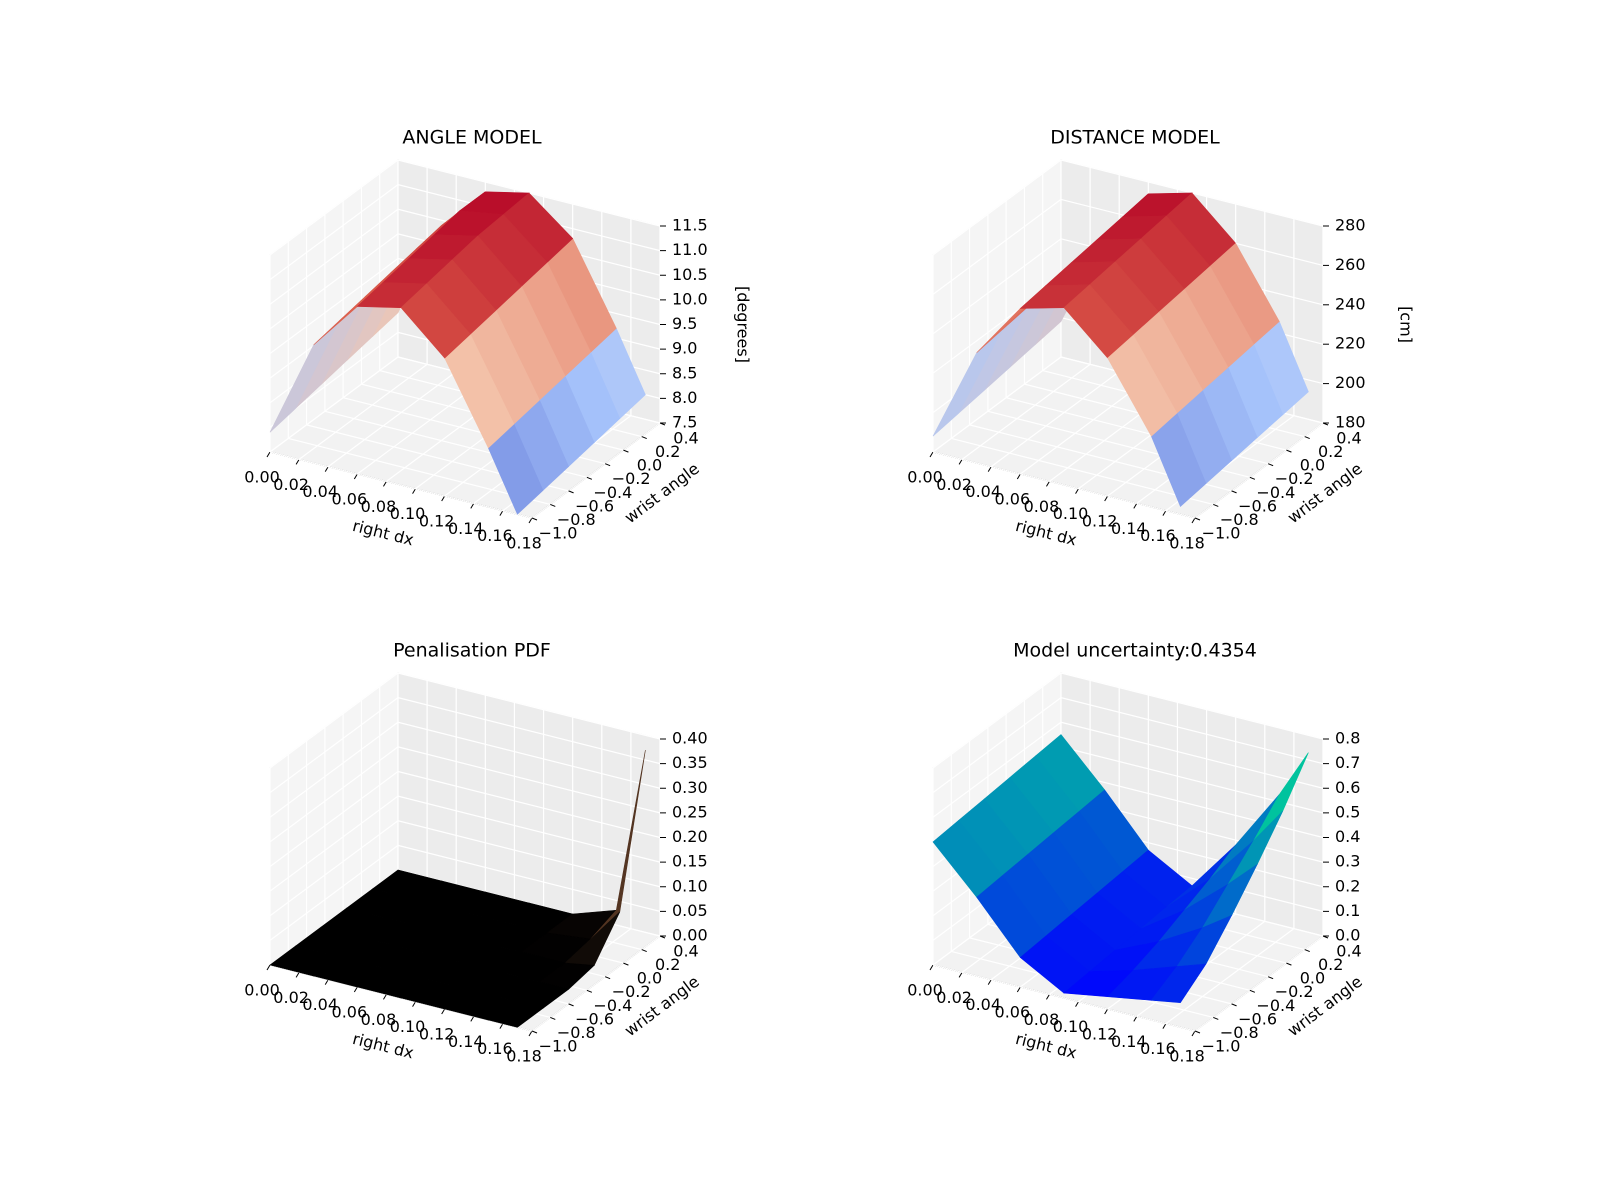 This screenshot has height=1200, width=1600. I want to click on x-tick-label: 0.10, so click(408, 1026).